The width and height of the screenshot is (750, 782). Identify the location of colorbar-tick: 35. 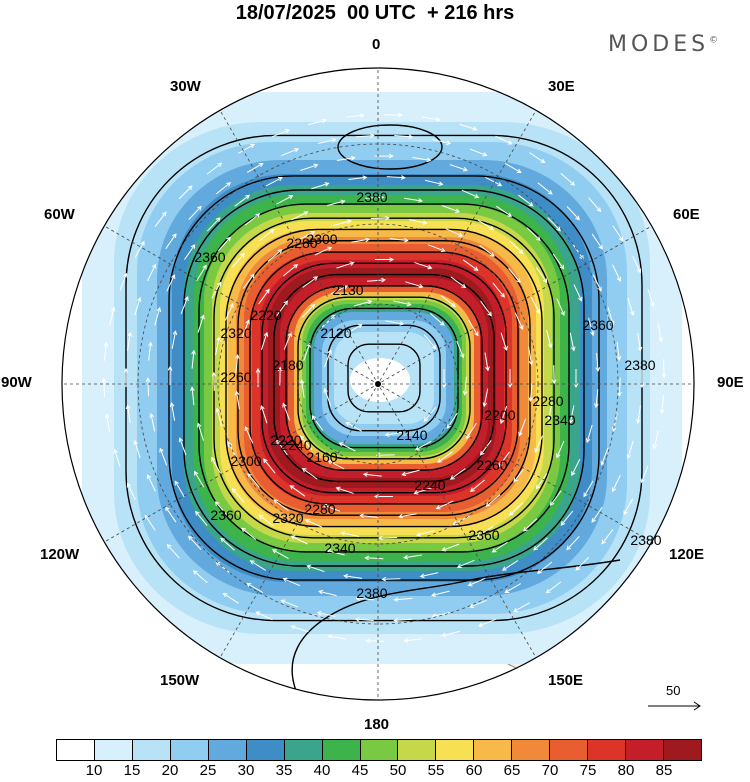
(284, 770).